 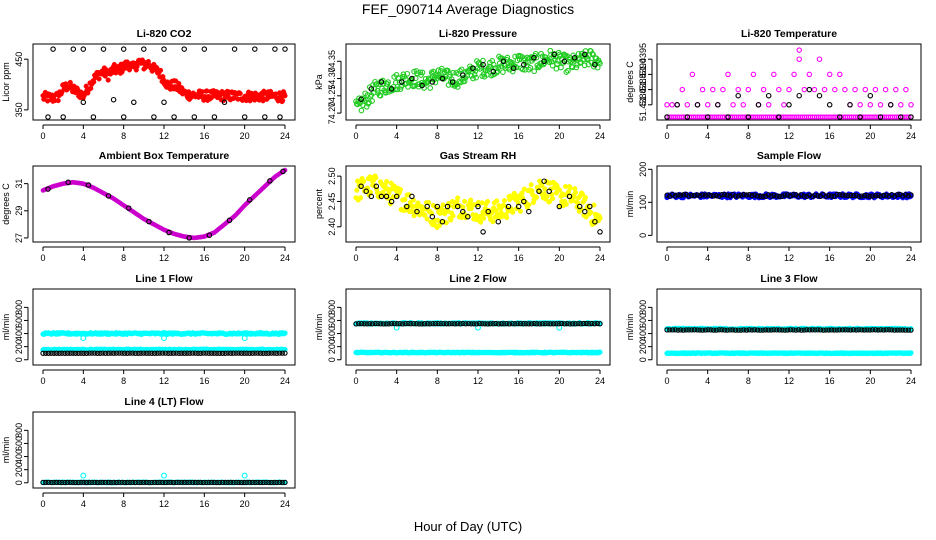 I want to click on y-tick-label: 29, so click(x=19, y=211).